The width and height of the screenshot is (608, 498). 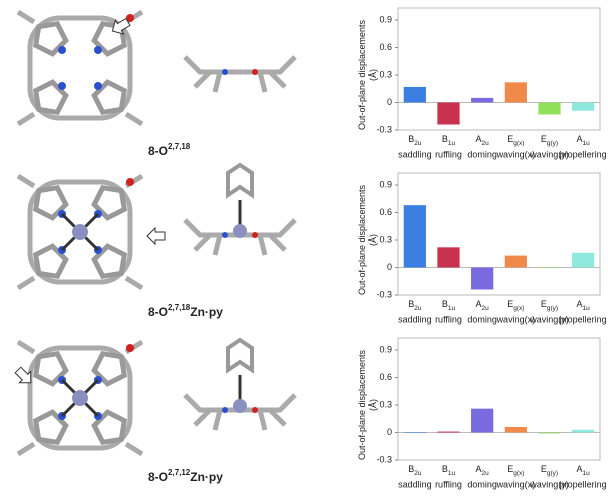 What do you see at coordinates (158, 151) in the screenshot?
I see `label-name: 8-O` at bounding box center [158, 151].